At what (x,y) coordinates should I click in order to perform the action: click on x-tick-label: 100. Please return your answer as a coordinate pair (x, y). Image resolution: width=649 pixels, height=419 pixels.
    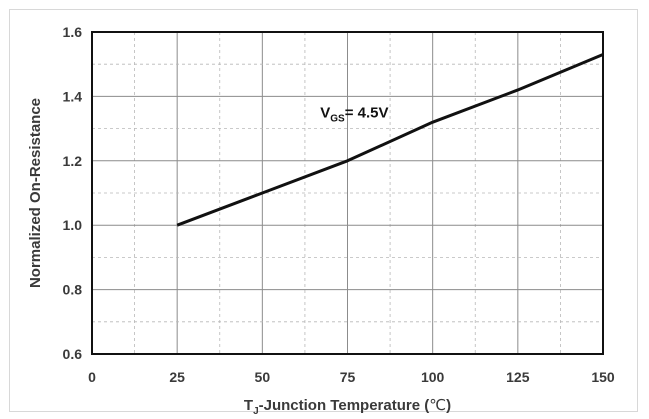
    Looking at the image, I should click on (433, 377).